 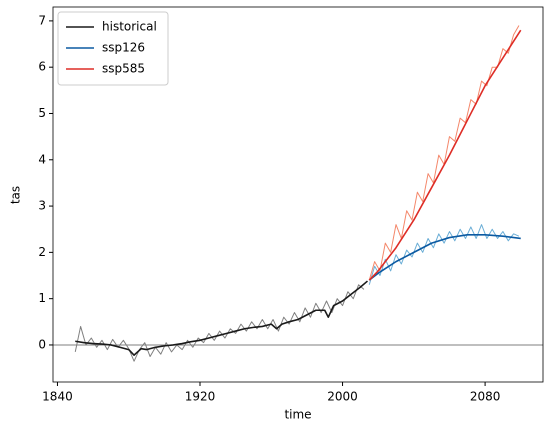 What do you see at coordinates (16, 195) in the screenshot?
I see `y-axis-label: tas` at bounding box center [16, 195].